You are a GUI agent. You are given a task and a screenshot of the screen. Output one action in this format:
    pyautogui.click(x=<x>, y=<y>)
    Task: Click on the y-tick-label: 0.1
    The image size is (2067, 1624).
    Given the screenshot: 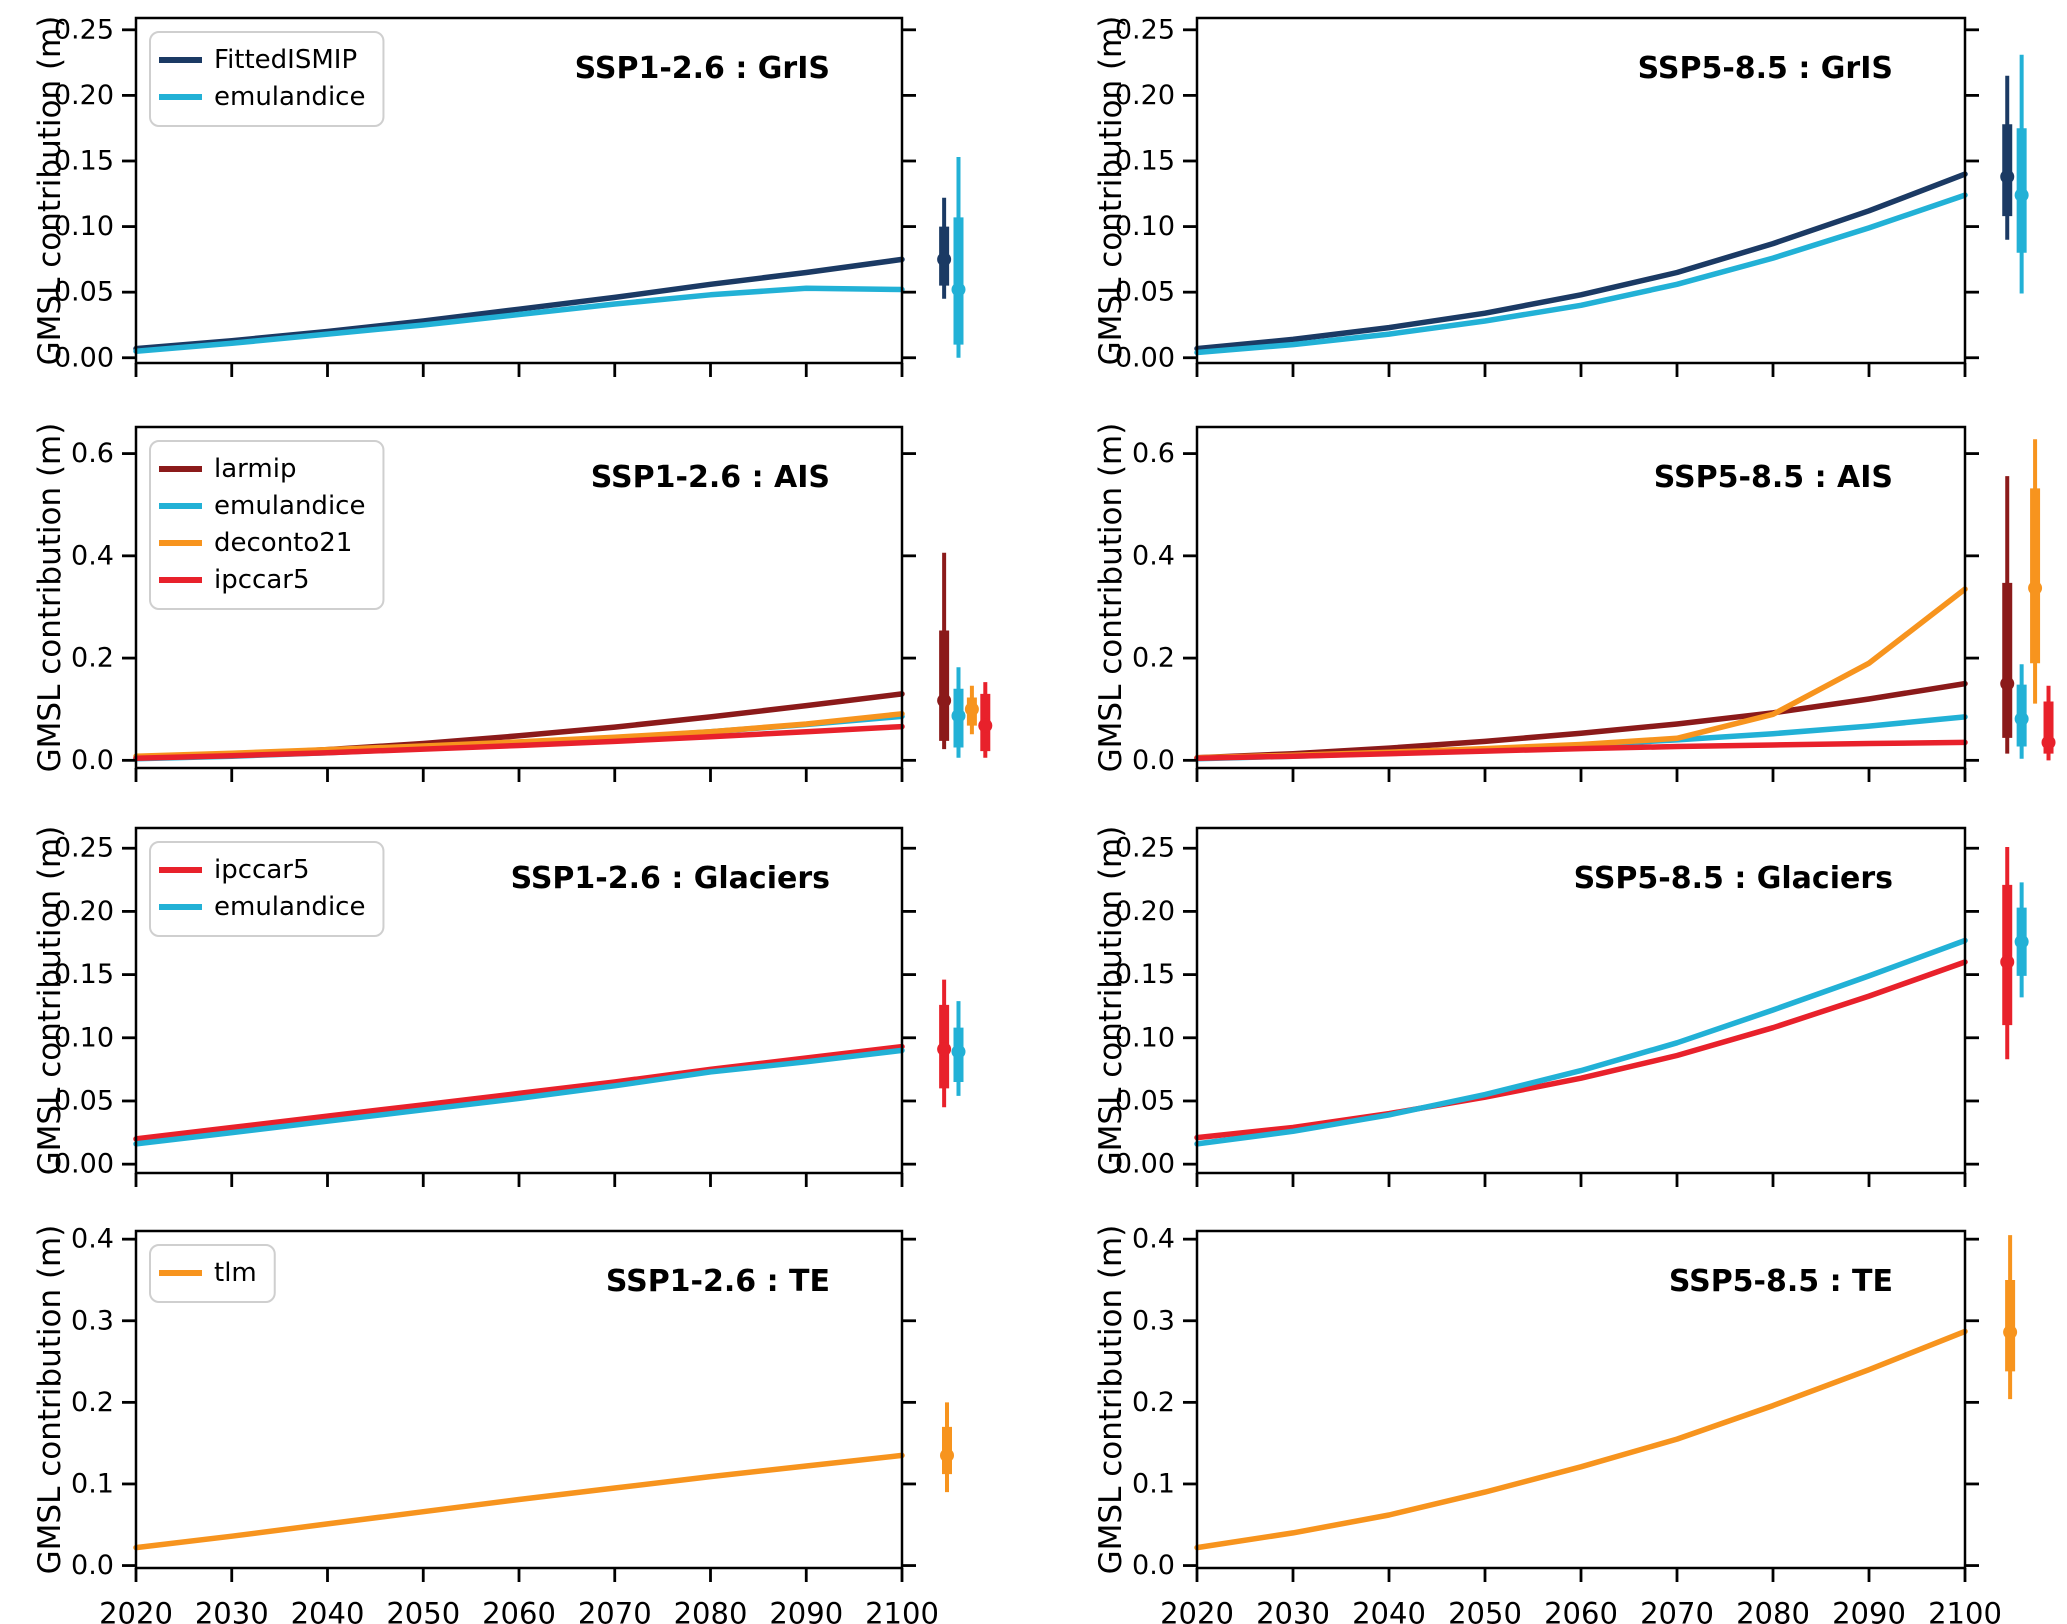 What is the action you would take?
    pyautogui.click(x=1153, y=1483)
    